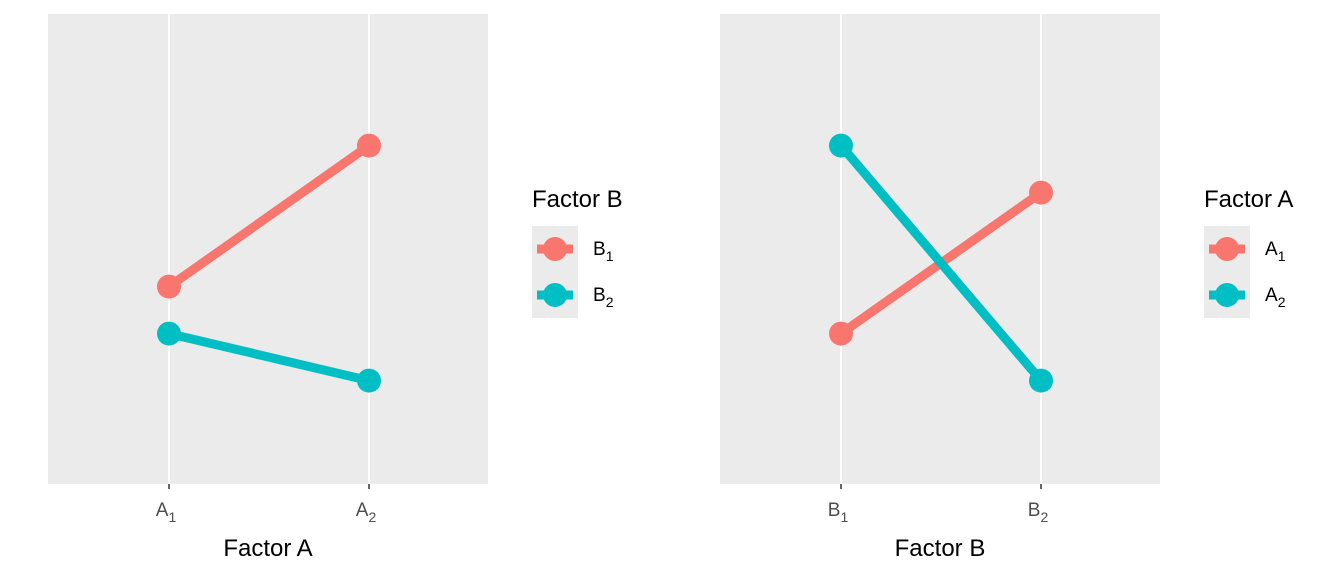 This screenshot has height=576, width=1344. I want to click on x-tick-label: A2, so click(366, 512).